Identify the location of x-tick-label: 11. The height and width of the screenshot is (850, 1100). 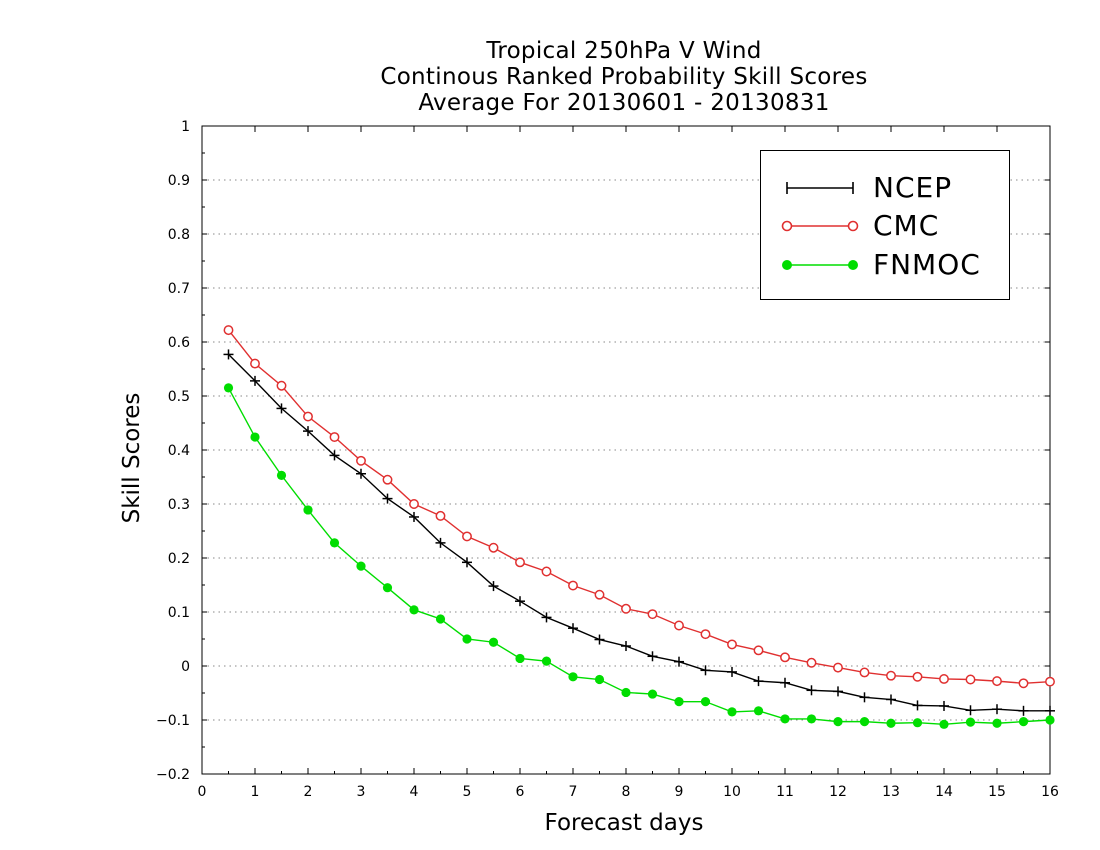
(785, 792).